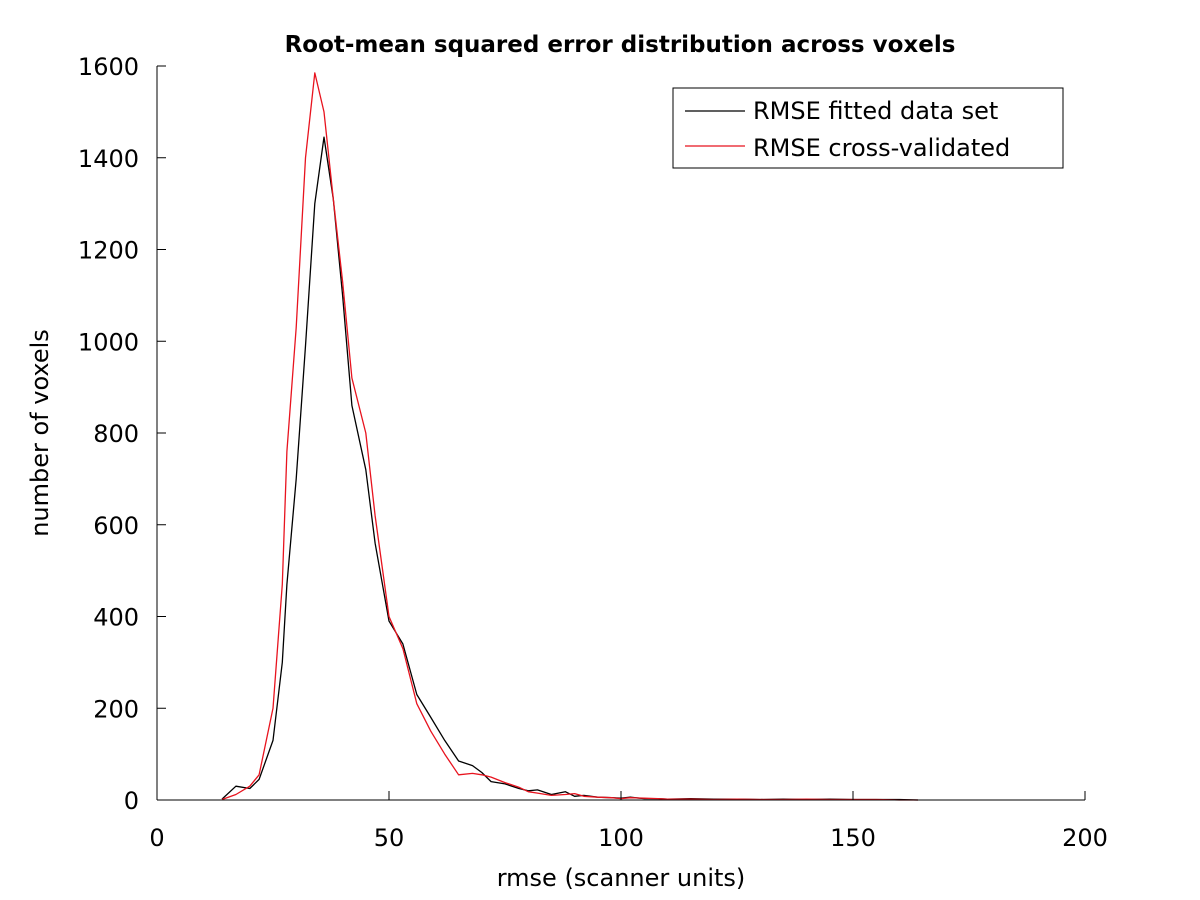 The height and width of the screenshot is (900, 1200). Describe the element at coordinates (389, 838) in the screenshot. I see `x-tick-label: 50` at that location.